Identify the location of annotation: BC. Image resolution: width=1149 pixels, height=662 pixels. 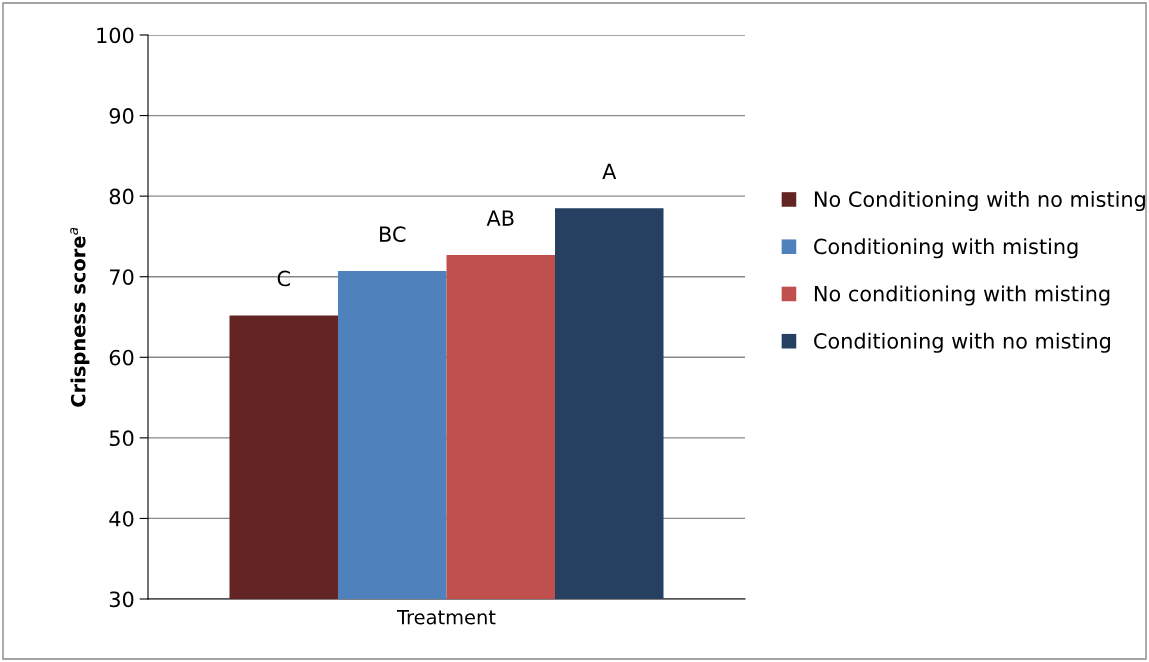
(393, 234).